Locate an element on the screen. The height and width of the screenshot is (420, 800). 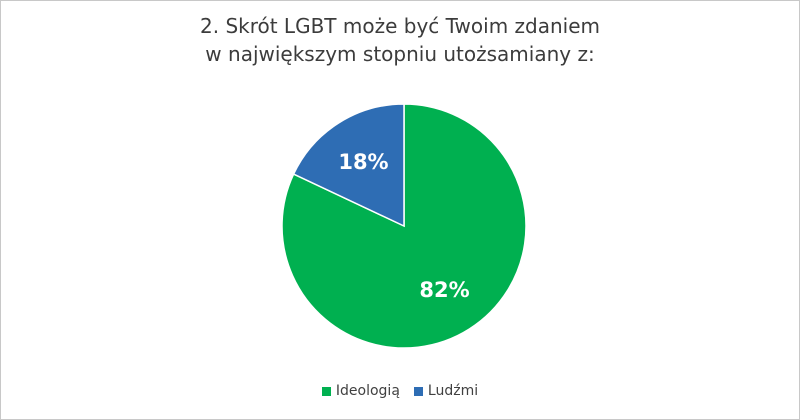
data-label-0: 82% is located at coordinates (444, 290).